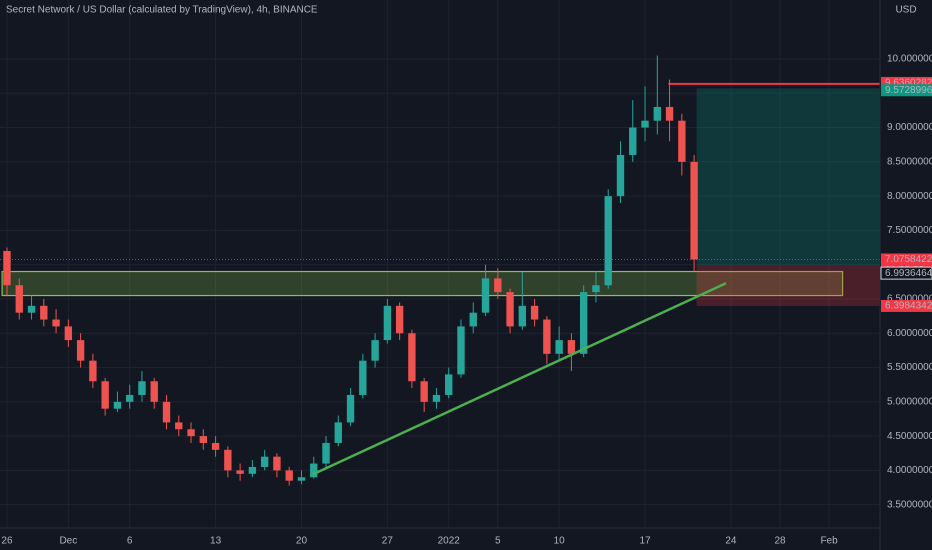  What do you see at coordinates (498, 541) in the screenshot?
I see `x-tick-label: 5` at bounding box center [498, 541].